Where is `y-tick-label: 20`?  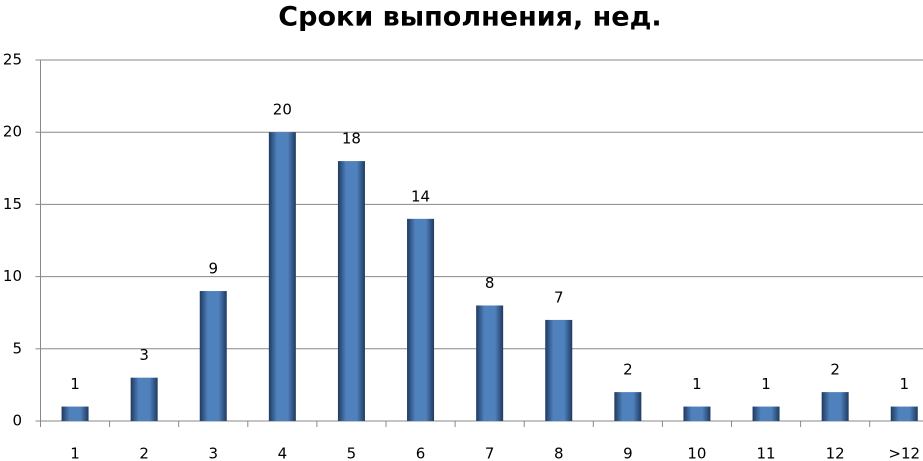 y-tick-label: 20 is located at coordinates (12, 132).